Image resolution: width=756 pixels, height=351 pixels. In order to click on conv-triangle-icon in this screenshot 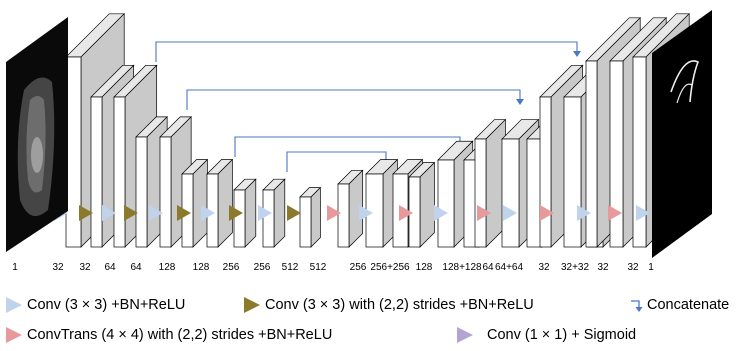, I will do `click(14, 305)`.